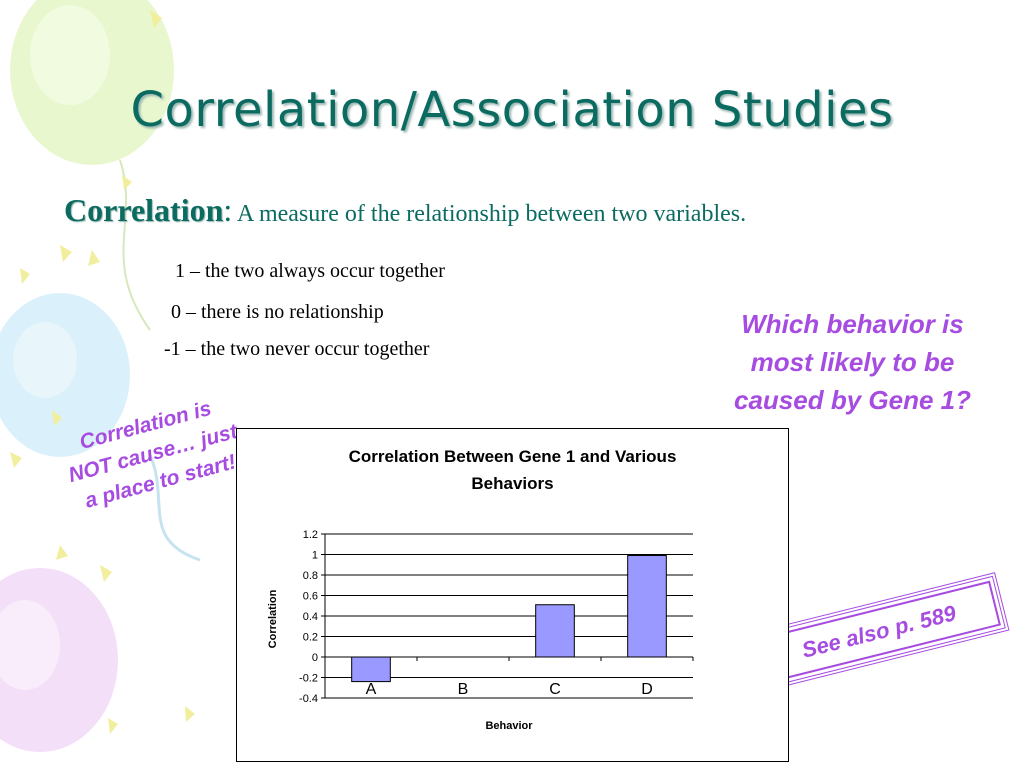  Describe the element at coordinates (555, 689) in the screenshot. I see `category-label: C` at that location.